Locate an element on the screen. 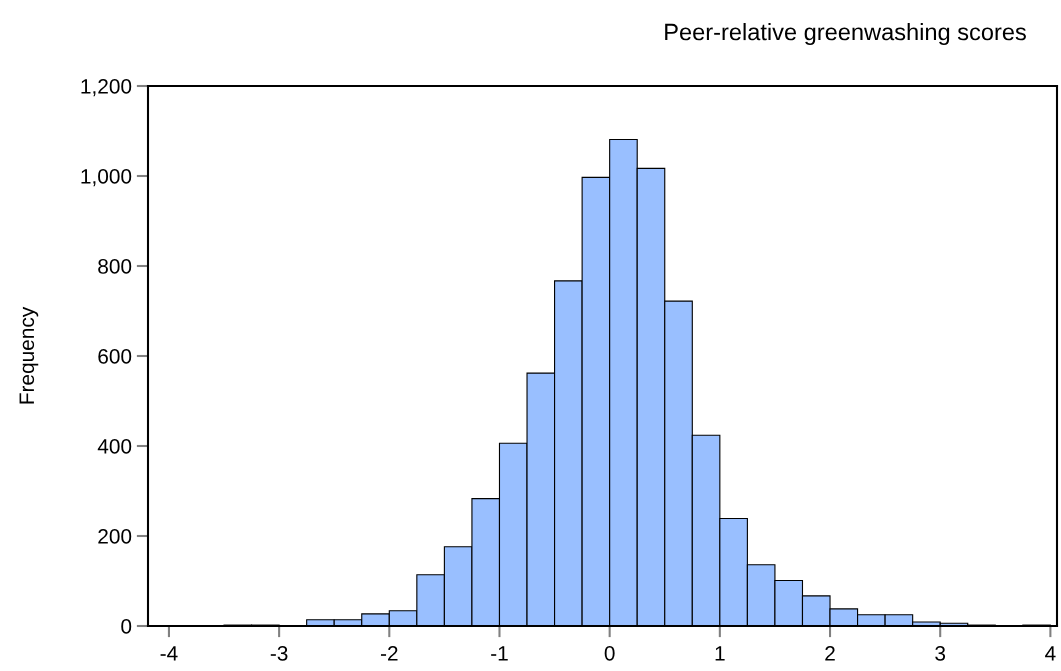 The height and width of the screenshot is (671, 1061). y-tick-label: 200 is located at coordinates (115, 536).